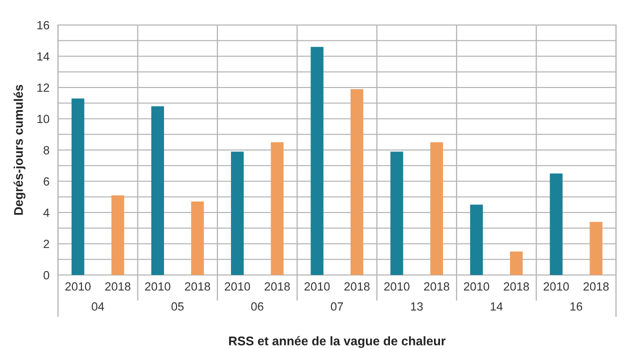 Image resolution: width=637 pixels, height=349 pixels. I want to click on x-tick-label: 06, so click(257, 306).